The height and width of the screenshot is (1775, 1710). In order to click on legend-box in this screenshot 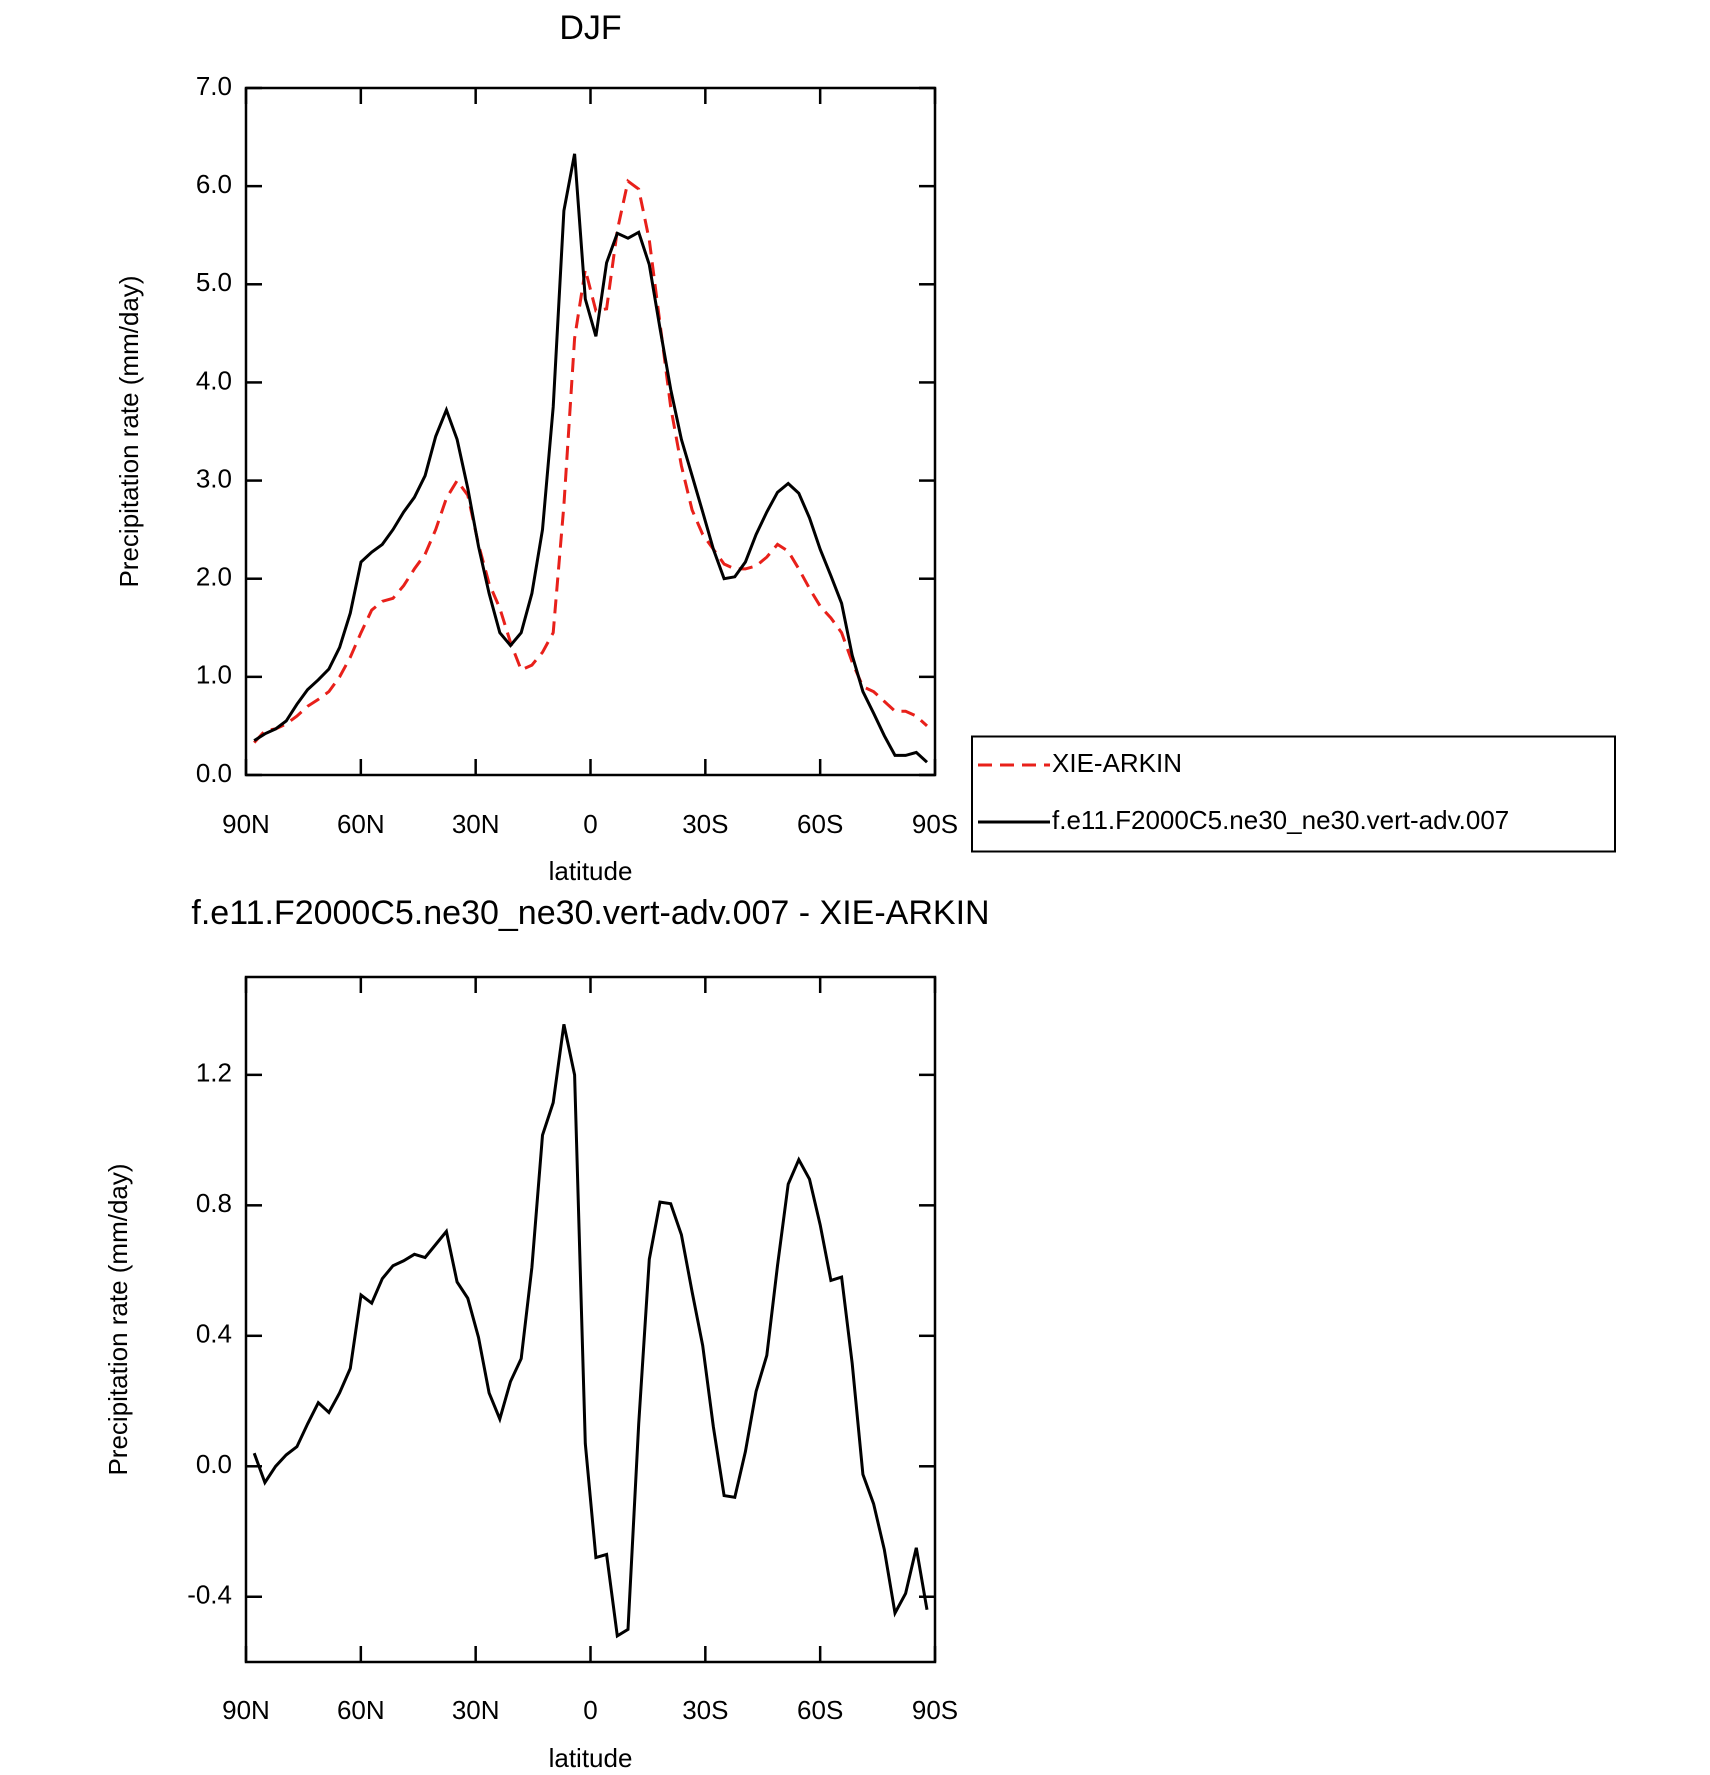, I will do `click(1293, 794)`.